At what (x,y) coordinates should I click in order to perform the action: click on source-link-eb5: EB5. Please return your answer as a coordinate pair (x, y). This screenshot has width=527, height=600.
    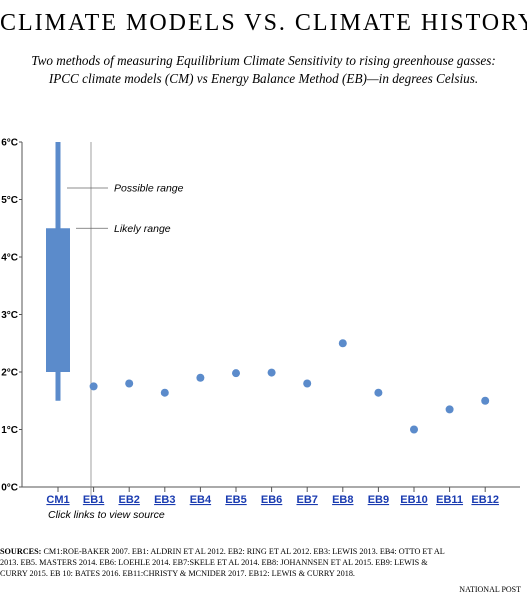
    Looking at the image, I should click on (235, 500).